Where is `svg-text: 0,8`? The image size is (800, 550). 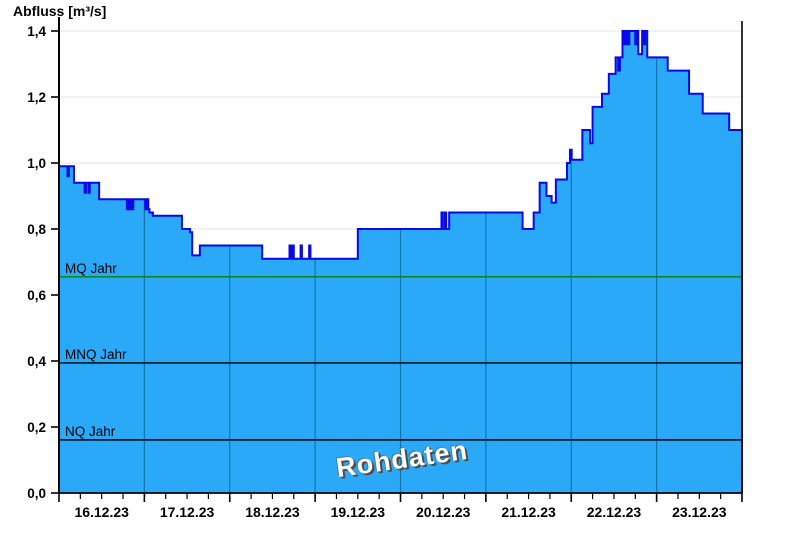
svg-text: 0,8 is located at coordinates (36, 229).